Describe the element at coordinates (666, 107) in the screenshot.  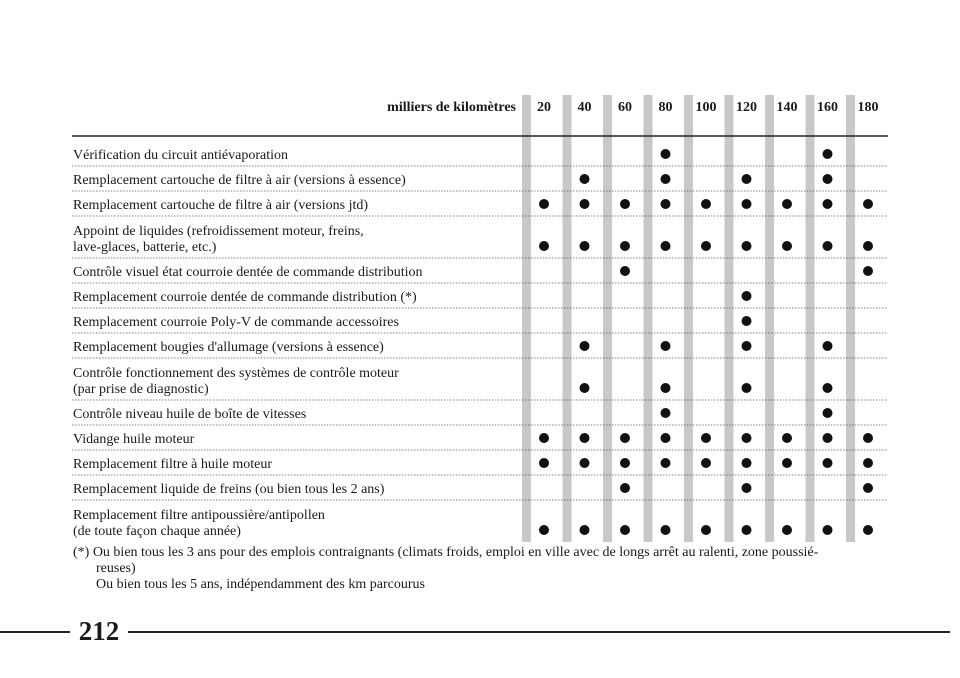
I see `column-header: 80` at that location.